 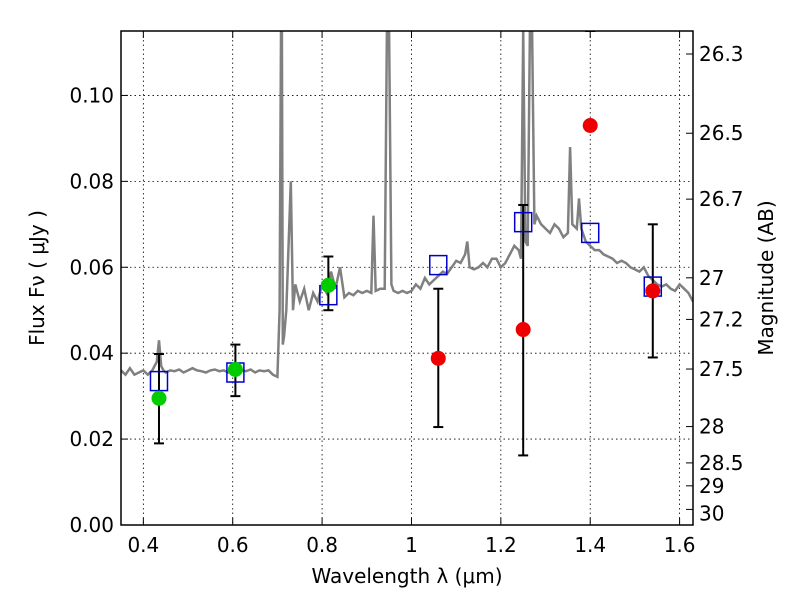 I want to click on x-tick-label: 1, so click(x=411, y=545).